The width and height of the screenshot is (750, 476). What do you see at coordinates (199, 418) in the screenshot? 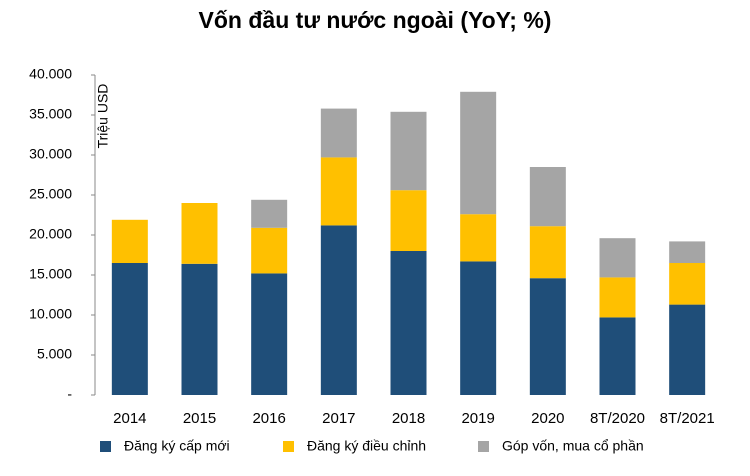
I see `x-tick-label: 2015` at bounding box center [199, 418].